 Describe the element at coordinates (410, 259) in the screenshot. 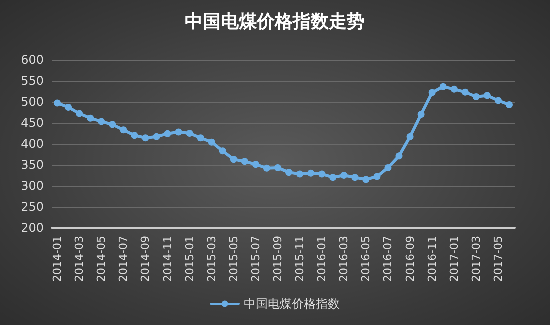

I see `x-tick-label: 2016-09` at that location.